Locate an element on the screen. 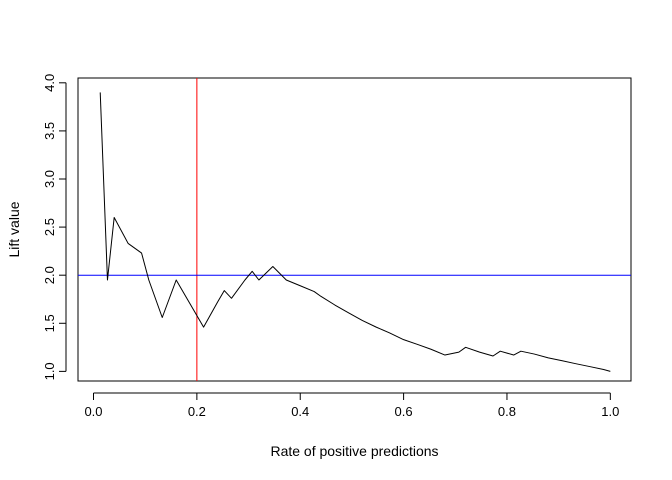  x-tick-label: 0.0 is located at coordinates (93, 411).